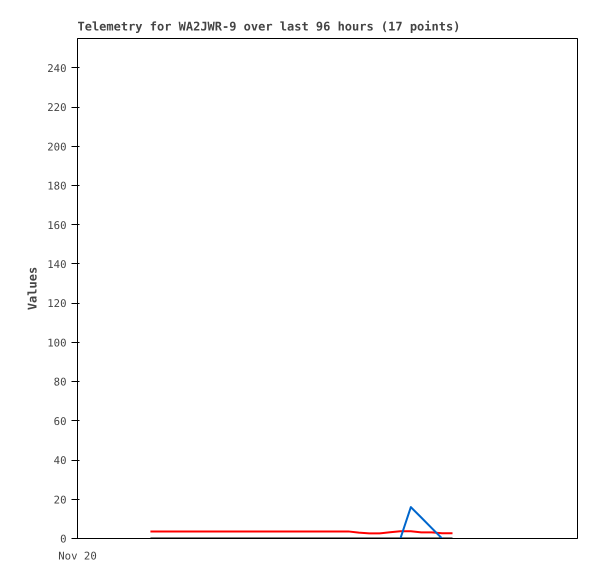 The width and height of the screenshot is (597, 579). What do you see at coordinates (60, 461) in the screenshot?
I see `y-tick-label: 40` at bounding box center [60, 461].